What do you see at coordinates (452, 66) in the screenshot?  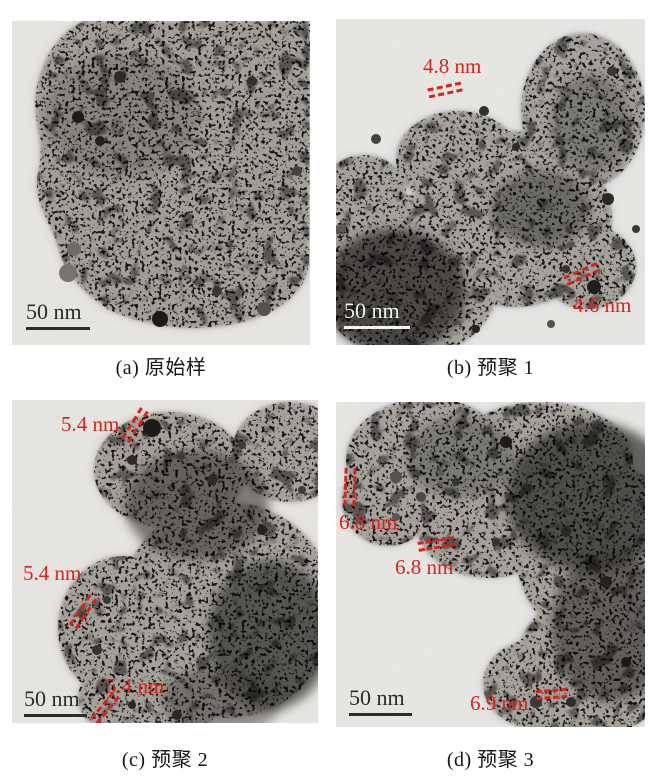 I see `measurement-label: 4.8 nm` at bounding box center [452, 66].